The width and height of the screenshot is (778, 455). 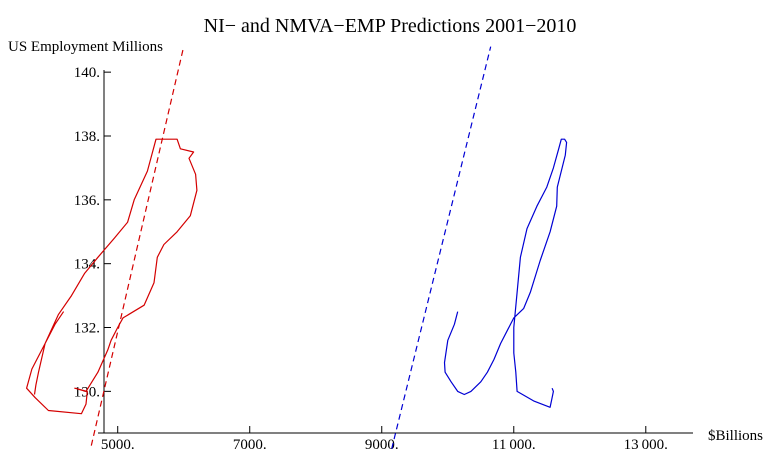 What do you see at coordinates (87, 73) in the screenshot?
I see `y-tick-label: 140.` at bounding box center [87, 73].